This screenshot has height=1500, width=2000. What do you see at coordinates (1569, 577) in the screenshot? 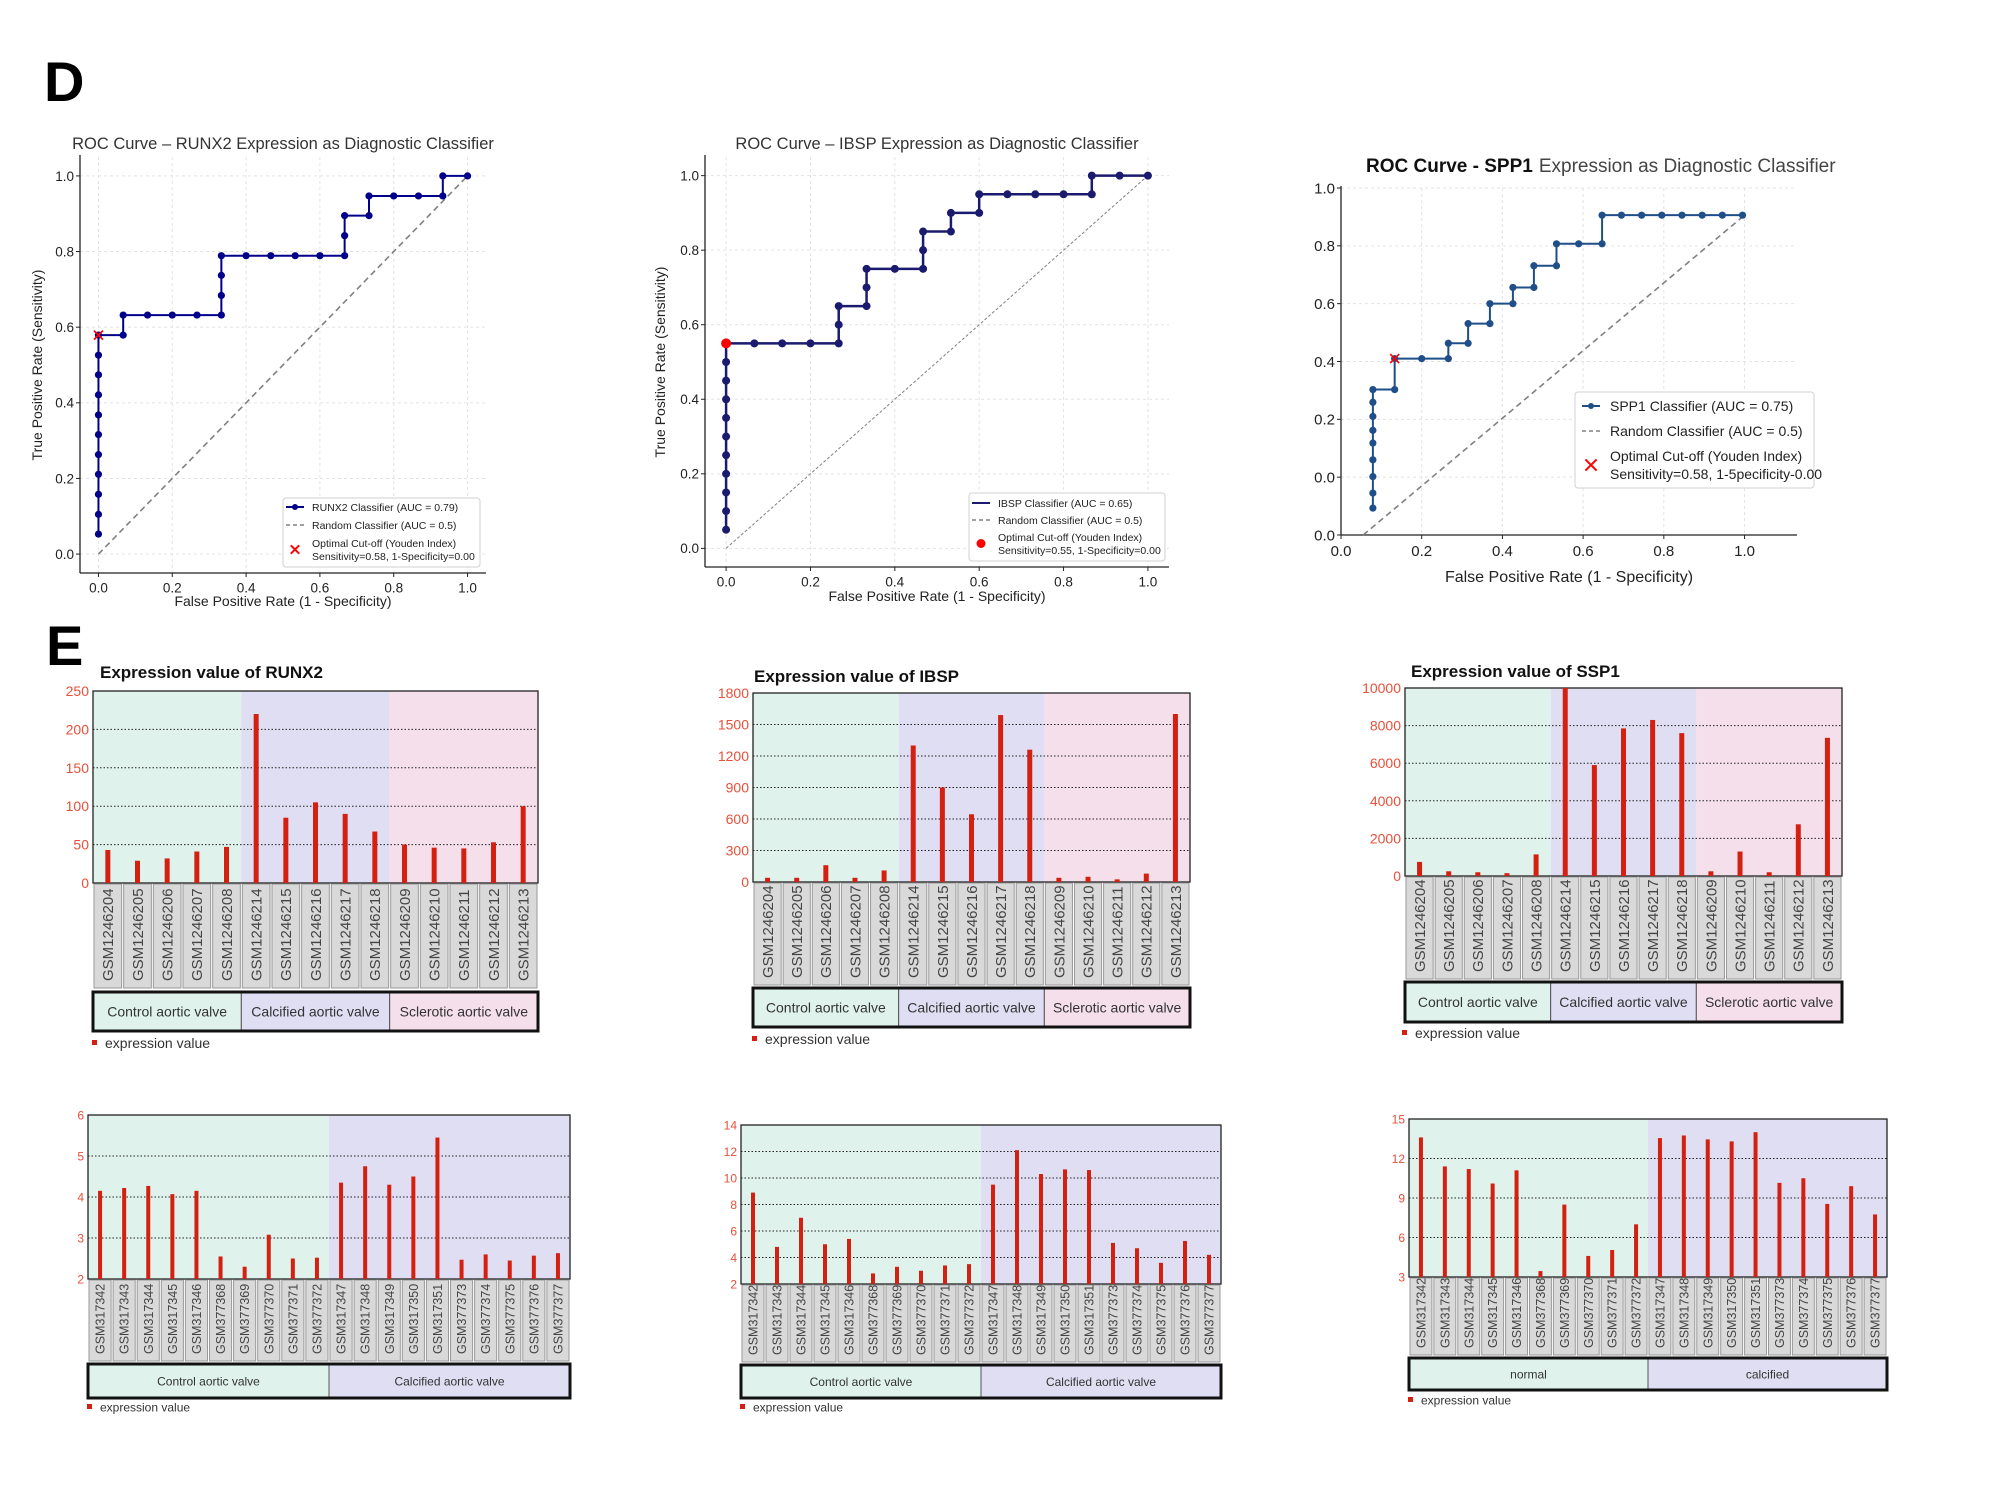
I see `x-axis-label: False Positive Rate (1 - Specificity)` at bounding box center [1569, 577].